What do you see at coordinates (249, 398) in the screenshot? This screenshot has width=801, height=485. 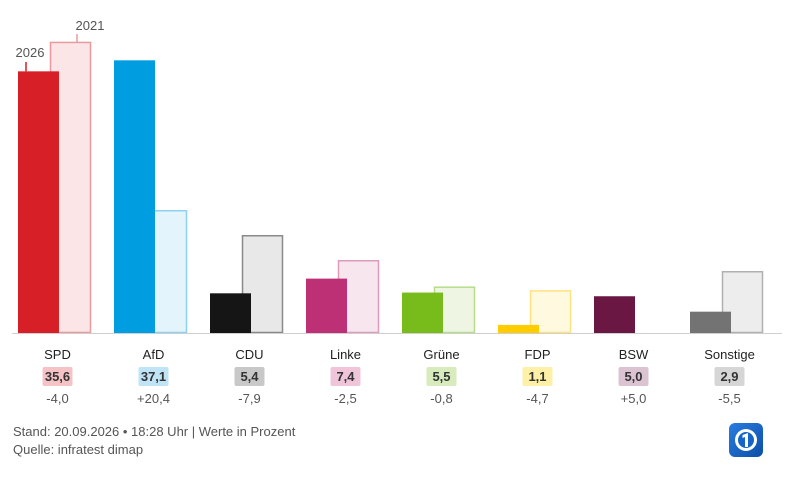 I see `diff-label-CDU: -7,9` at bounding box center [249, 398].